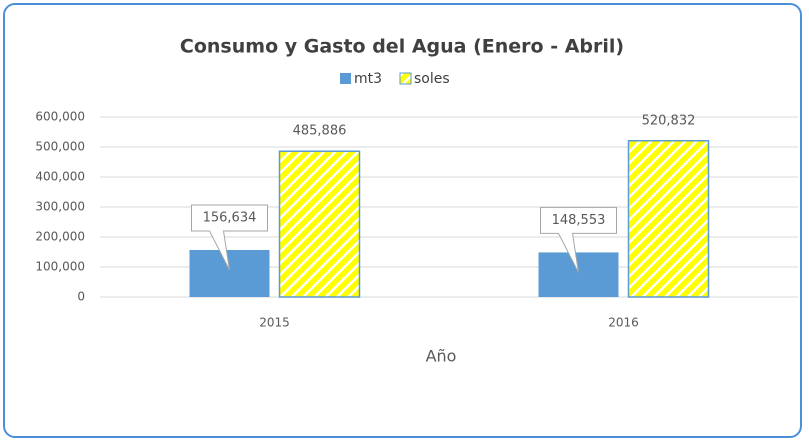 The image size is (809, 445). What do you see at coordinates (320, 131) in the screenshot?
I see `data-label: 485,886` at bounding box center [320, 131].